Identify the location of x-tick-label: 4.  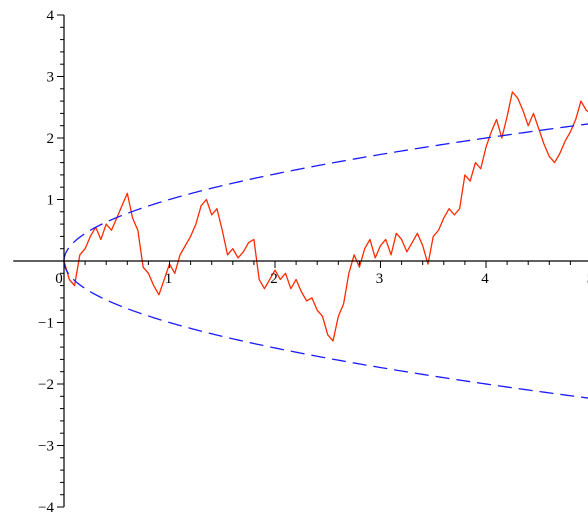
(485, 279).